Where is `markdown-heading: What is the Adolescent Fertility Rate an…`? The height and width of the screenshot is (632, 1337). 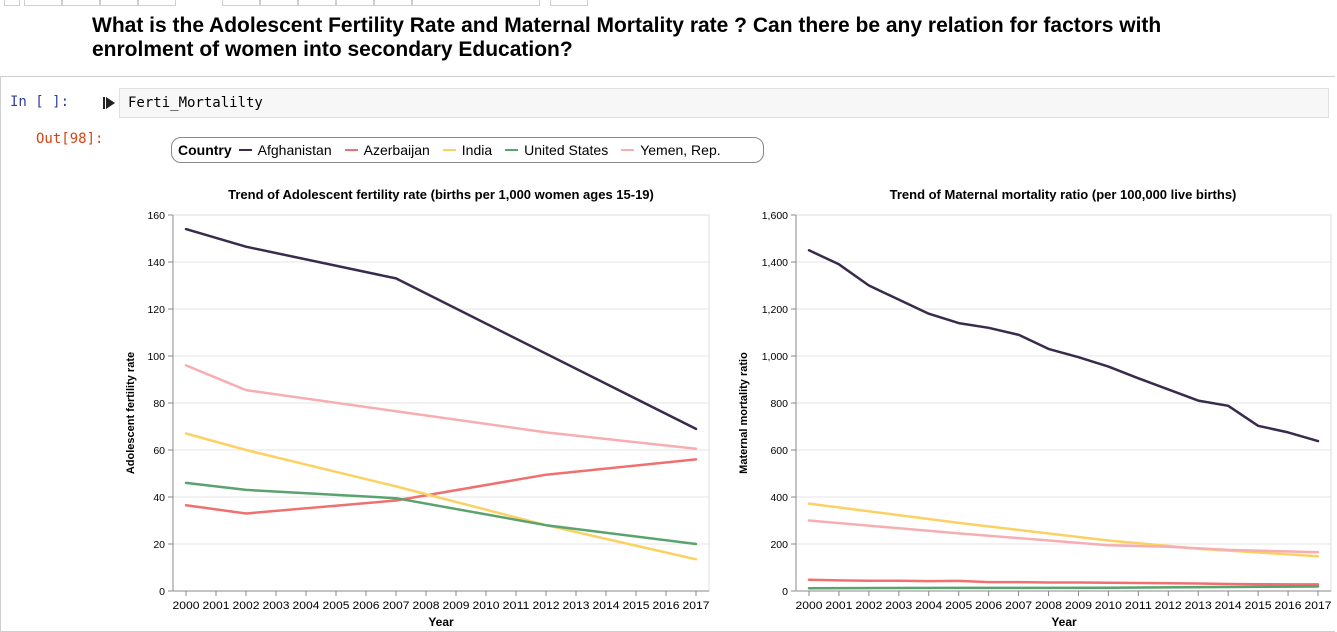 markdown-heading: What is the Adolescent Fertility Rate an… is located at coordinates (707, 38).